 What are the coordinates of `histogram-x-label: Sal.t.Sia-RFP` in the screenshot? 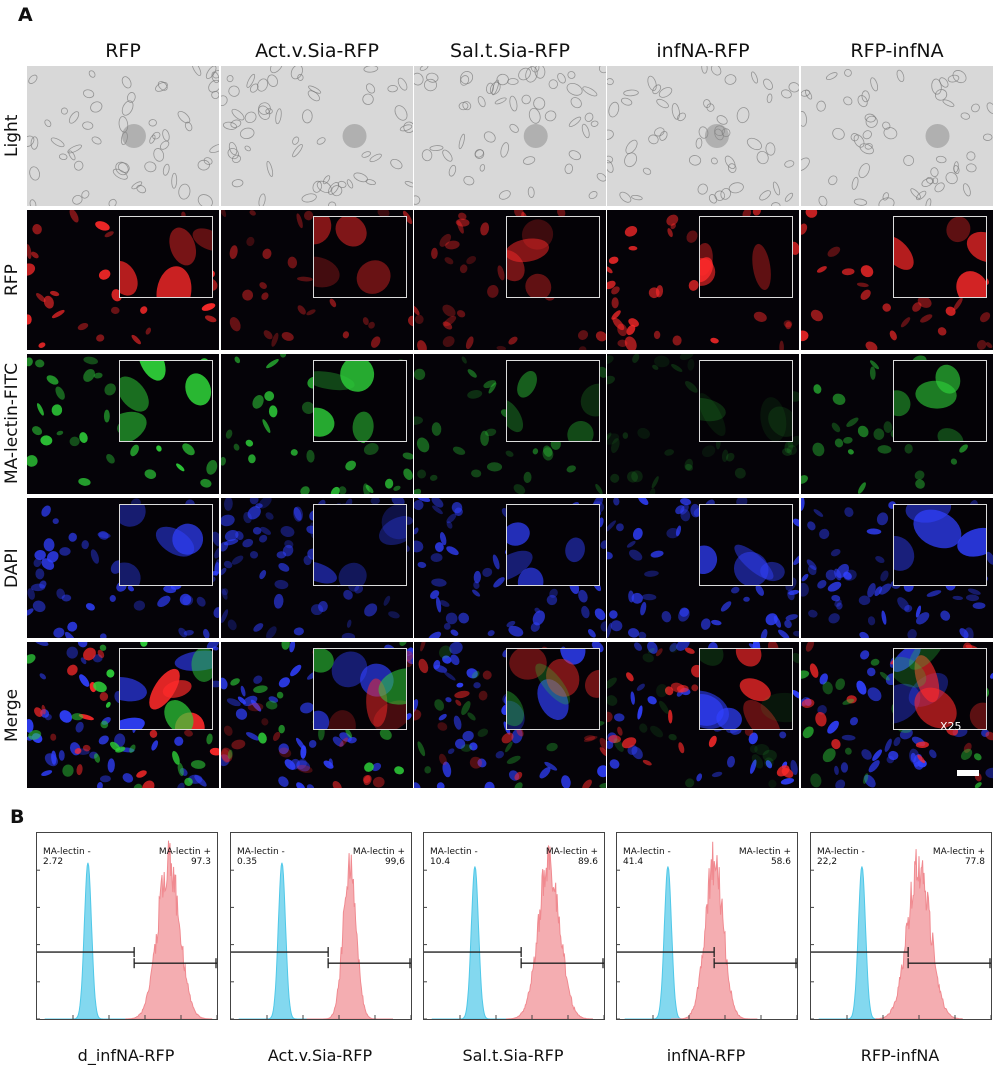 It's located at (513, 1055).